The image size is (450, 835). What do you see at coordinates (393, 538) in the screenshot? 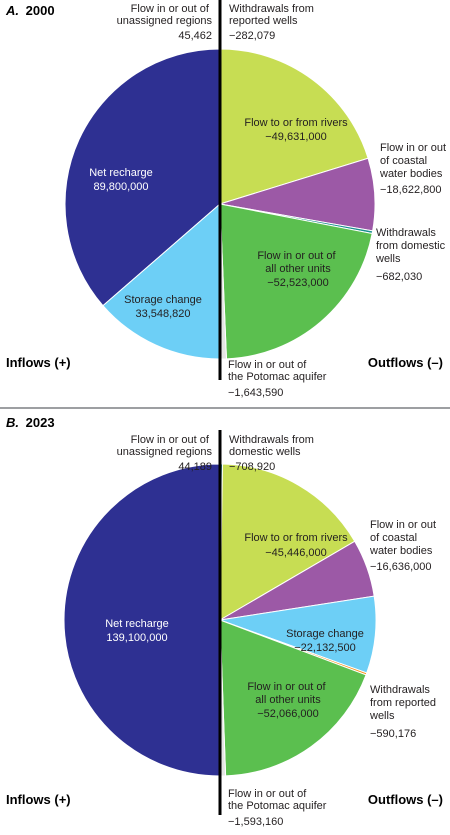
I see `label-coastal-2023-line2: of coastal` at bounding box center [393, 538].